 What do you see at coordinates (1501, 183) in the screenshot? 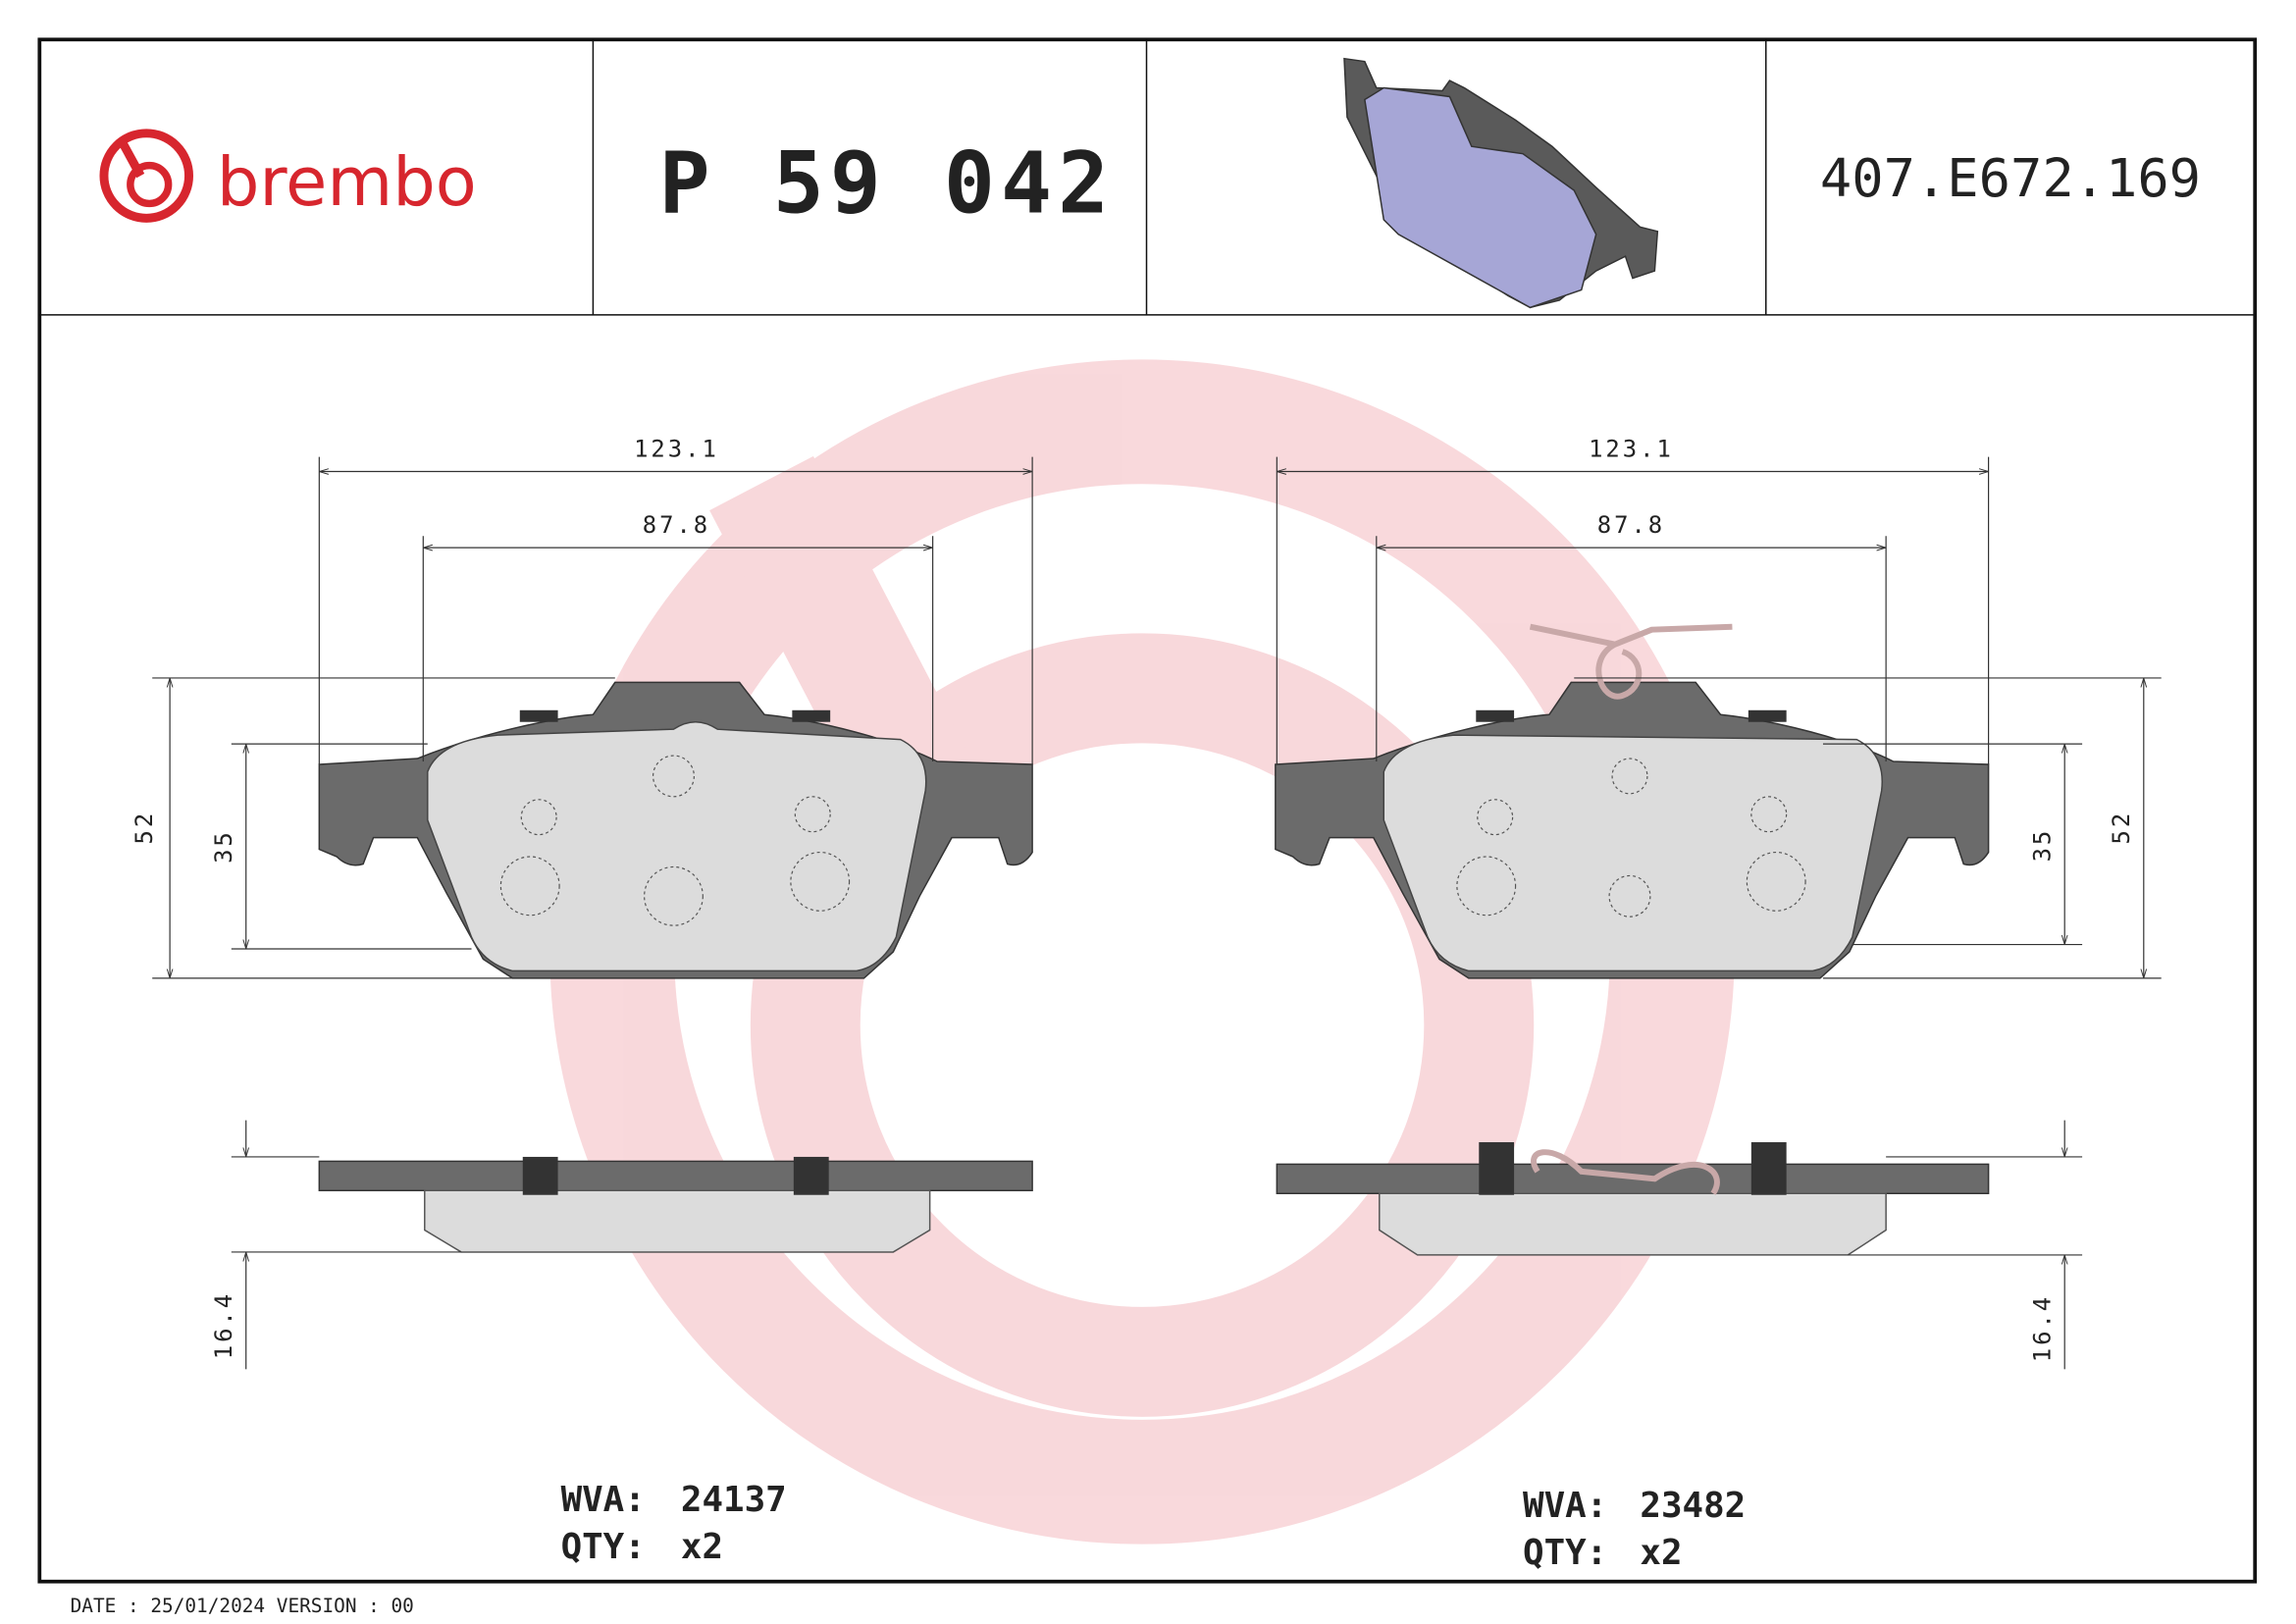
I see `pad-thumbnail` at bounding box center [1501, 183].